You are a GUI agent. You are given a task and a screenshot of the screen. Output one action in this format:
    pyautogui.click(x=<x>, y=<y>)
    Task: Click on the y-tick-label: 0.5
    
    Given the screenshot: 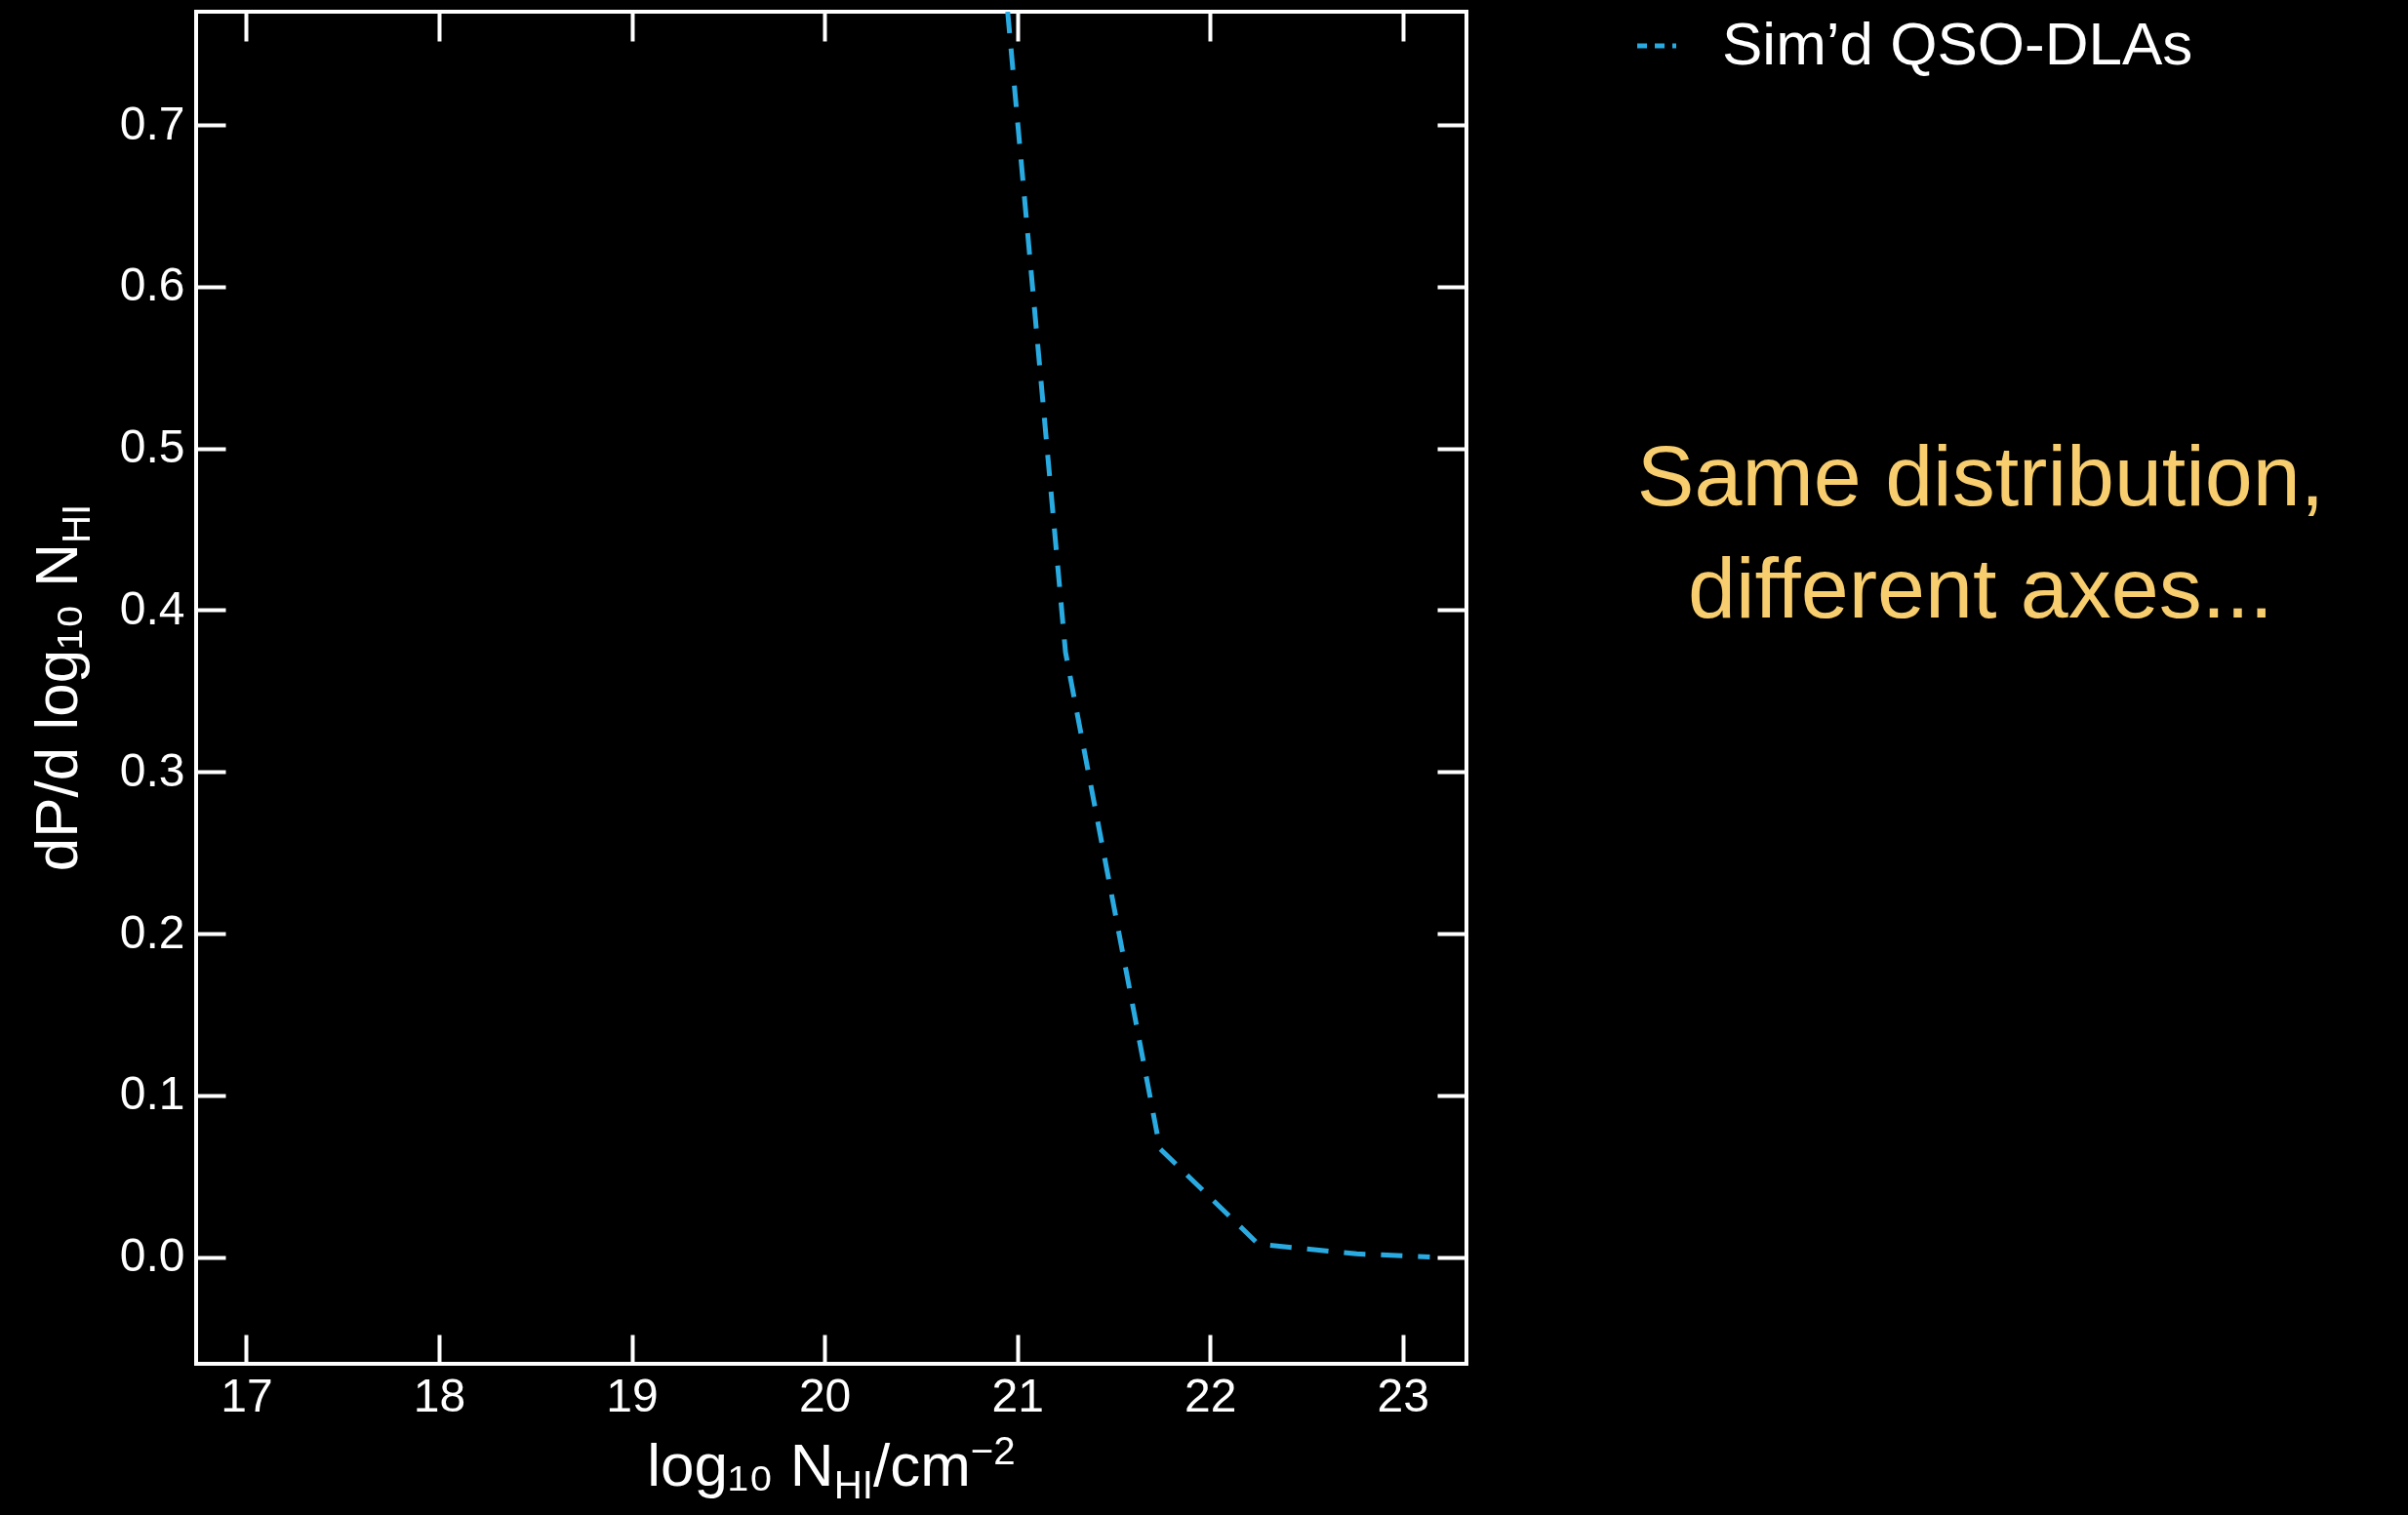 What is the action you would take?
    pyautogui.click(x=152, y=446)
    